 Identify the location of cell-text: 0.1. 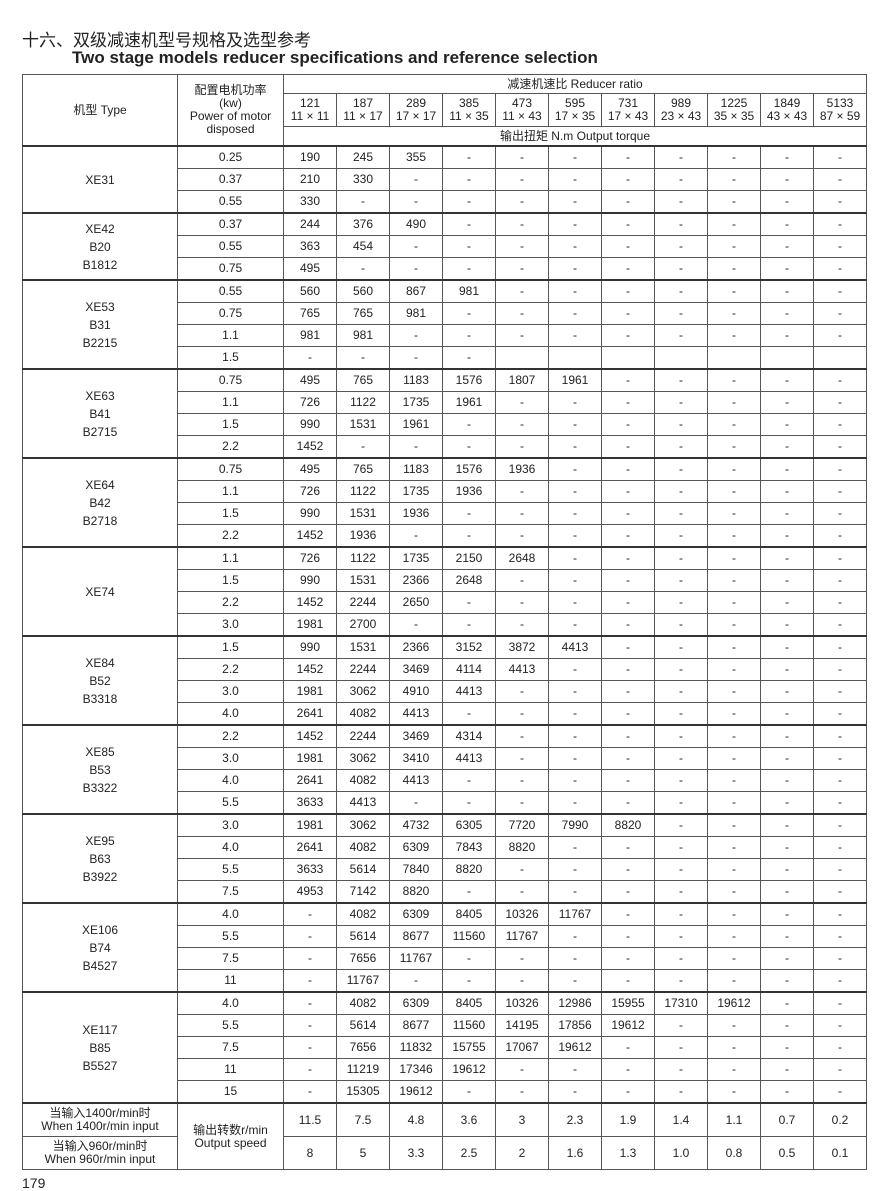
(840, 1152).